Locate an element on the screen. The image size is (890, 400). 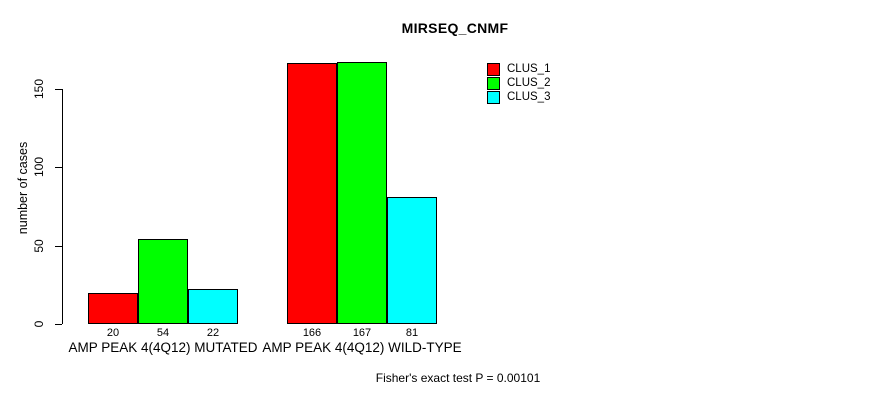
bar-clus_3-group1 is located at coordinates (213, 306).